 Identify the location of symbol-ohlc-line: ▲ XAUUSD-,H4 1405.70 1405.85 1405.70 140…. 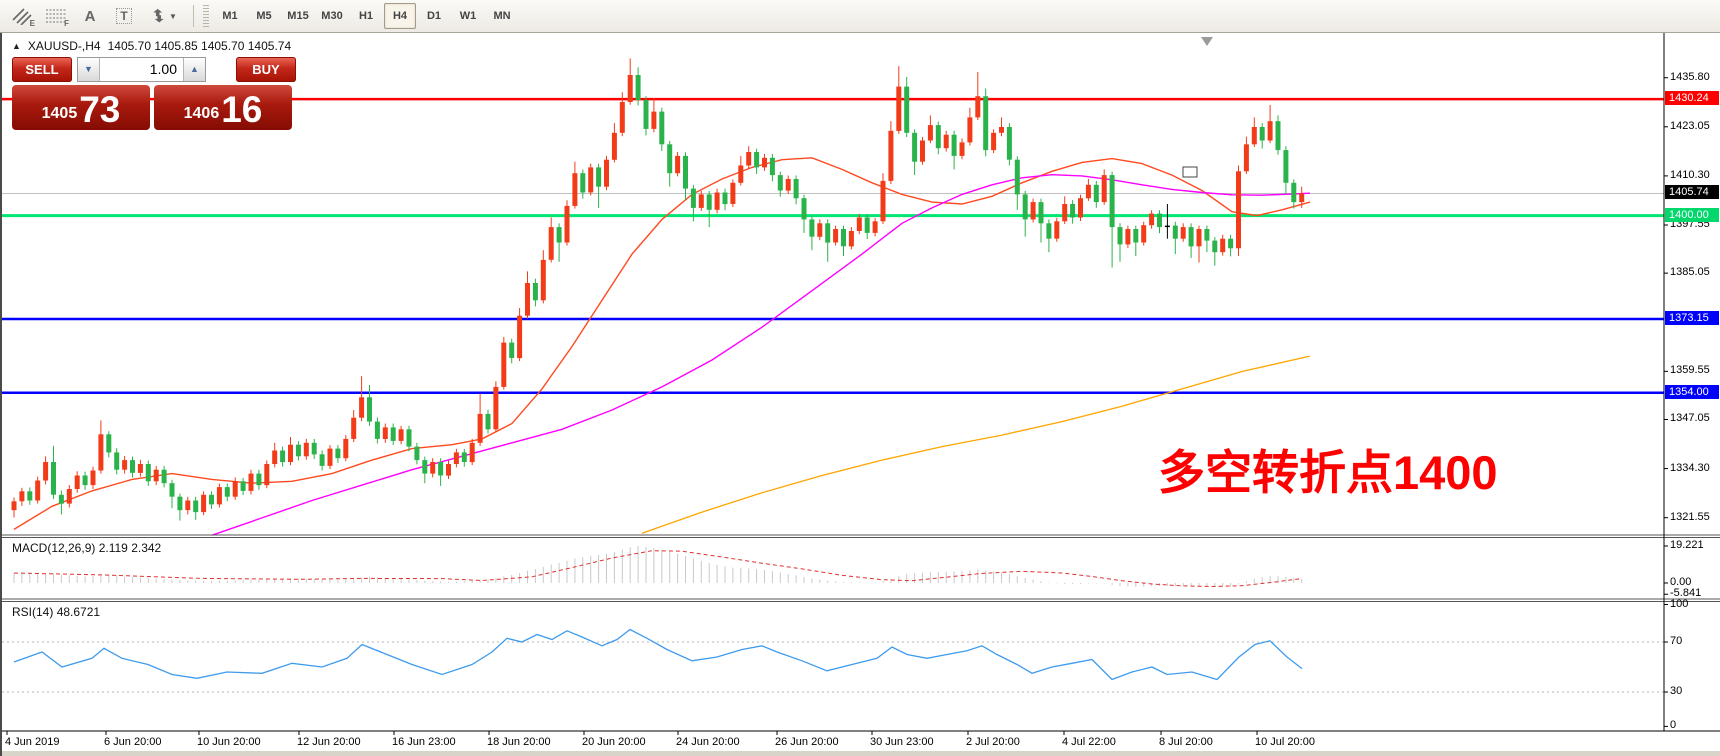
(151, 46).